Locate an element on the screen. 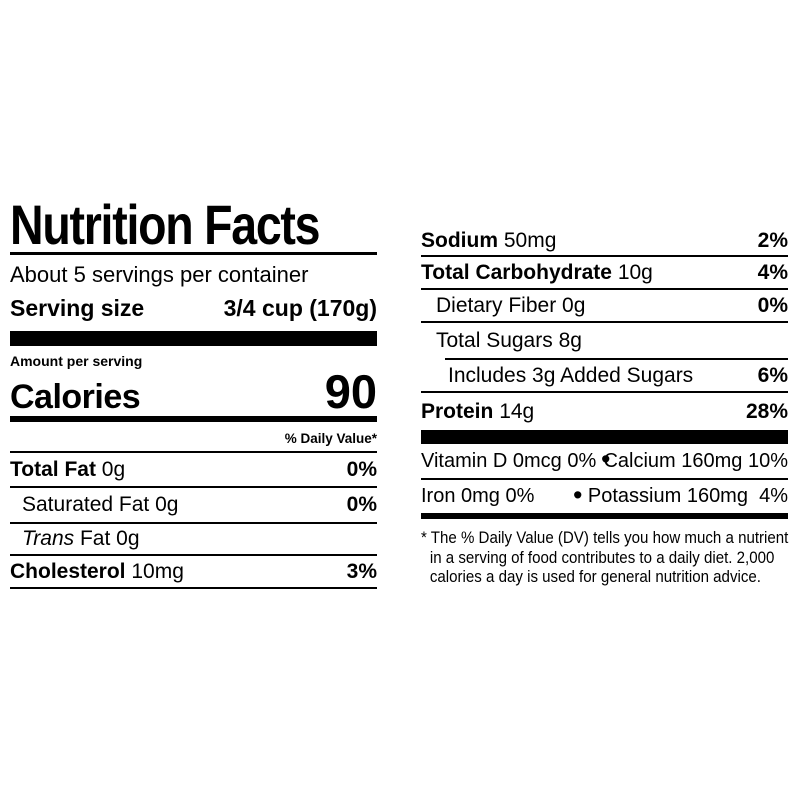 The height and width of the screenshot is (800, 800). micronutrient-left: Iron 0mg 0% is located at coordinates (478, 496).